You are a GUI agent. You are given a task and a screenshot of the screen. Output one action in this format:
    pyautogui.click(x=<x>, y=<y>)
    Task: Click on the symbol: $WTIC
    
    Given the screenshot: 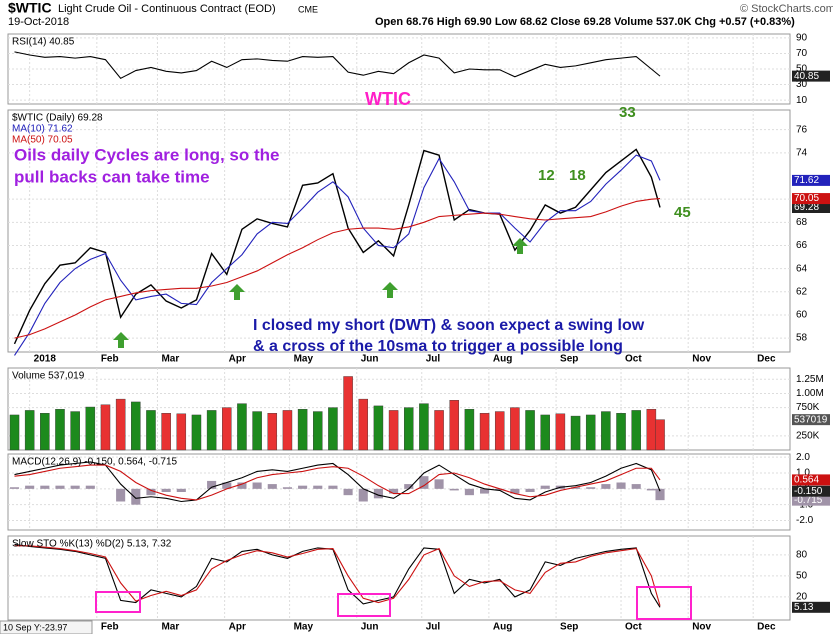 What is the action you would take?
    pyautogui.click(x=30, y=8)
    